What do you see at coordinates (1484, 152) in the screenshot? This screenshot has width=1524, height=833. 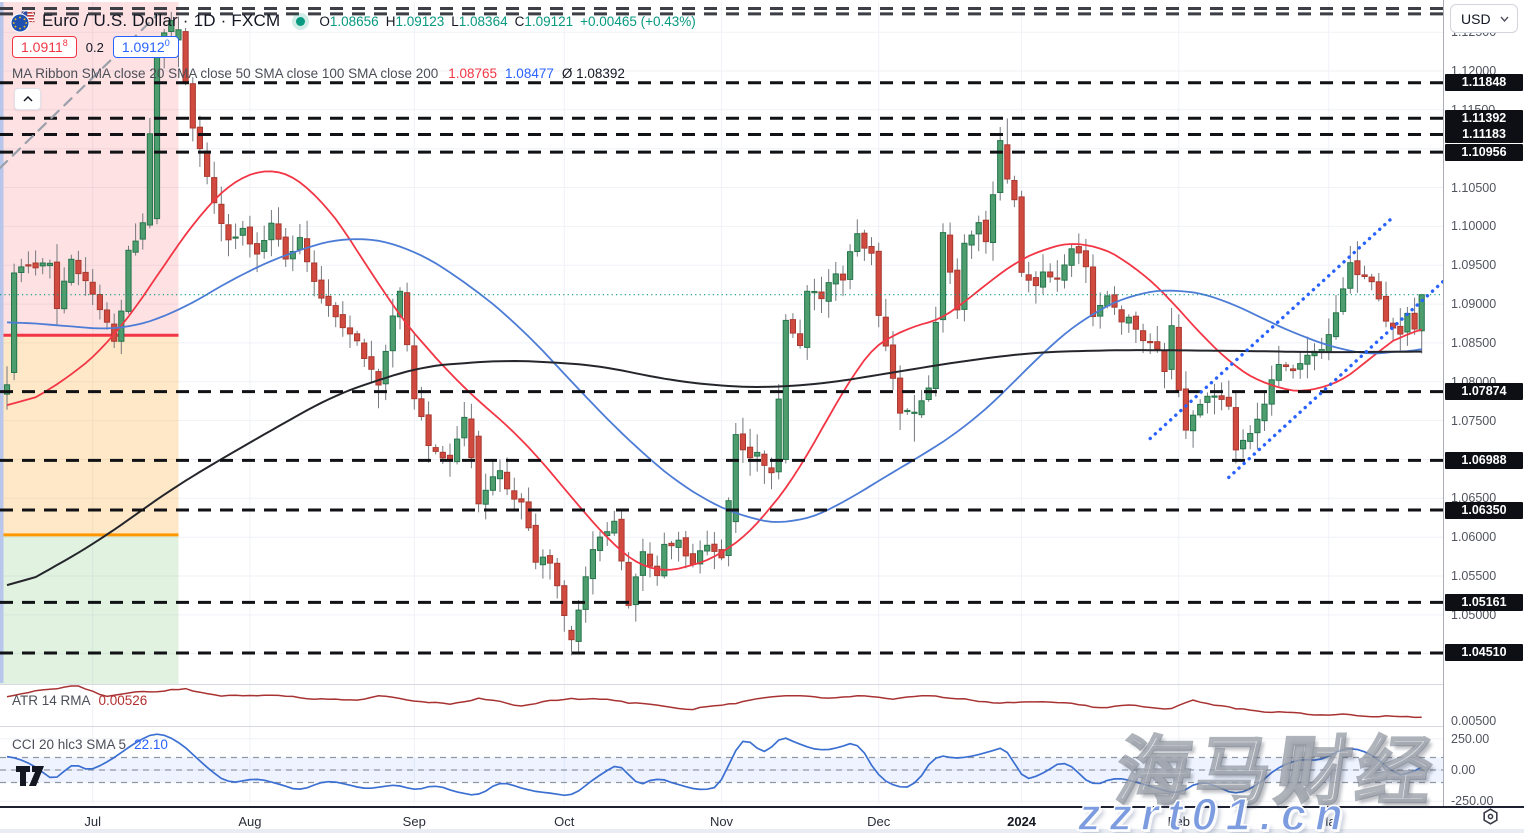 I see `price-level-badge: 1.10956` at bounding box center [1484, 152].